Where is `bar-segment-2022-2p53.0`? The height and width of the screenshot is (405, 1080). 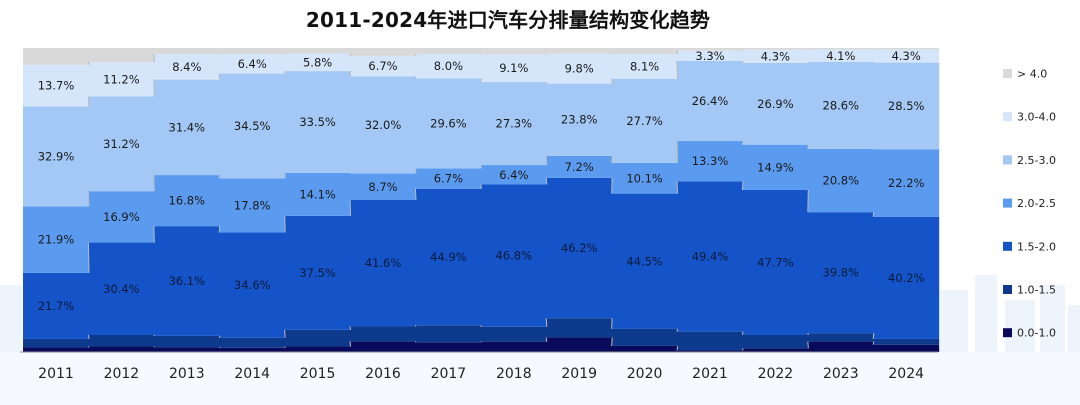
bar-segment-2022-2p53.0 is located at coordinates (775, 103).